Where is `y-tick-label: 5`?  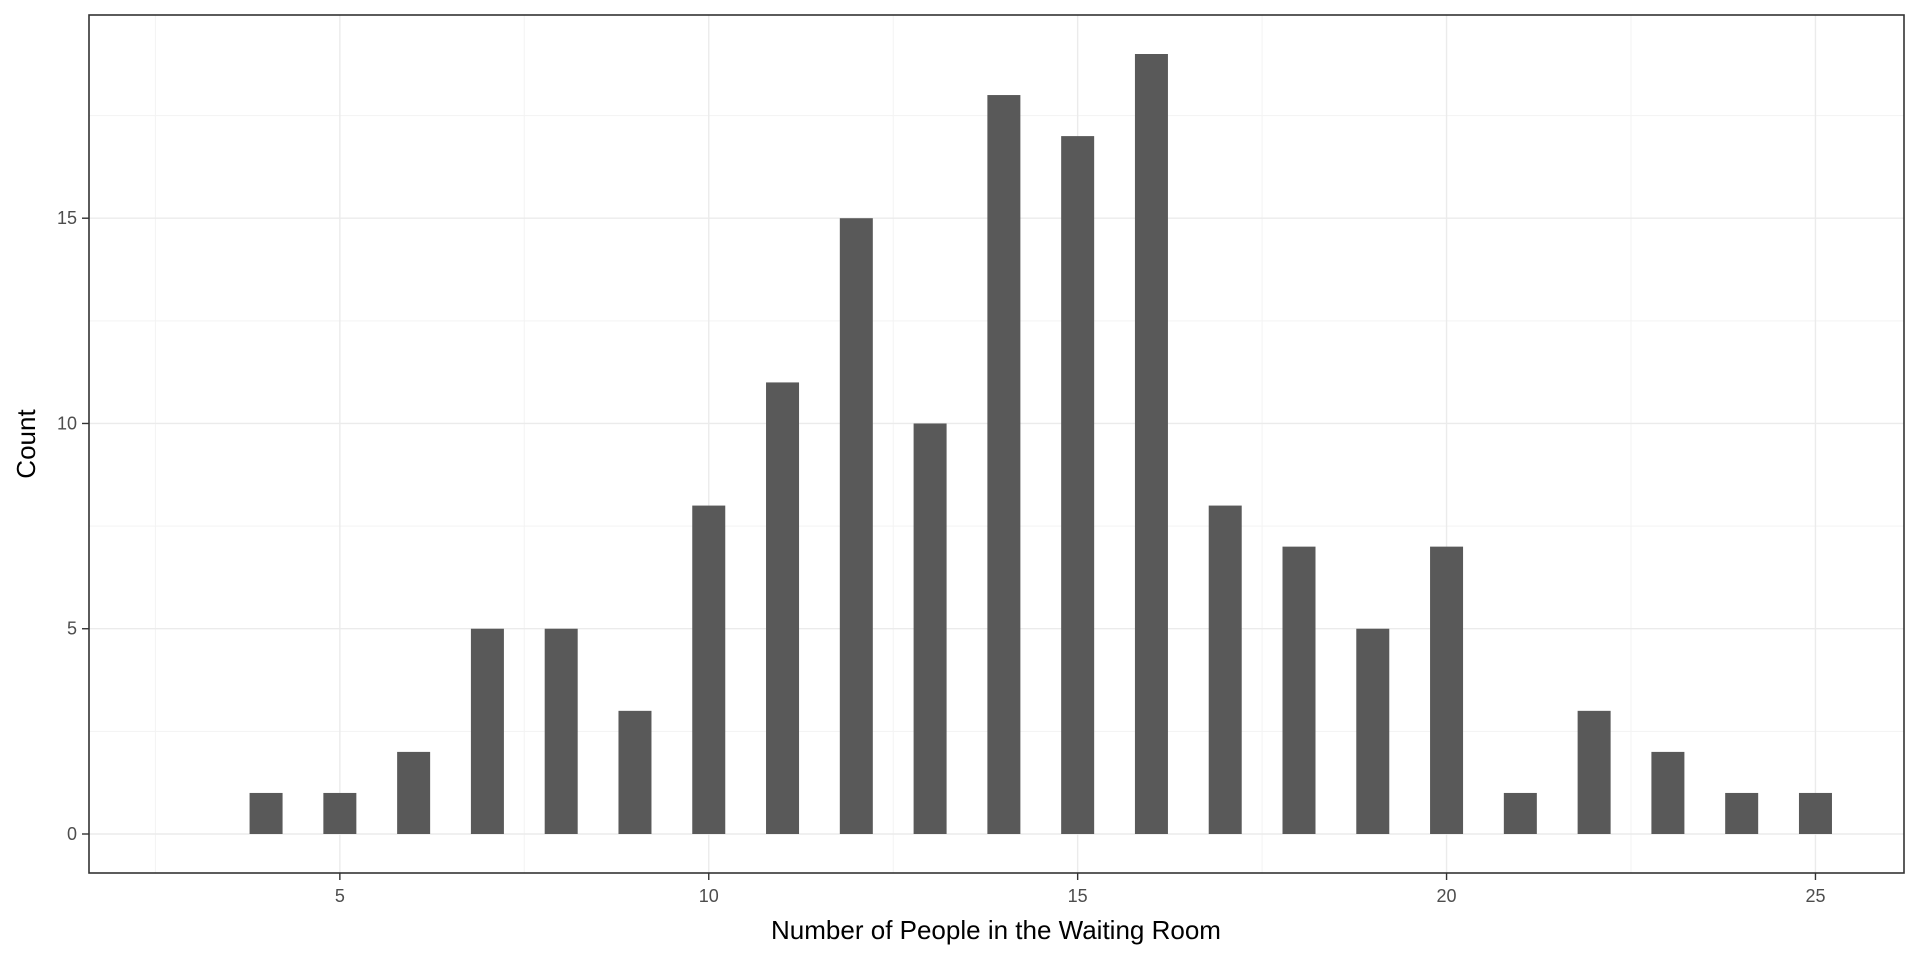 y-tick-label: 5 is located at coordinates (72, 629).